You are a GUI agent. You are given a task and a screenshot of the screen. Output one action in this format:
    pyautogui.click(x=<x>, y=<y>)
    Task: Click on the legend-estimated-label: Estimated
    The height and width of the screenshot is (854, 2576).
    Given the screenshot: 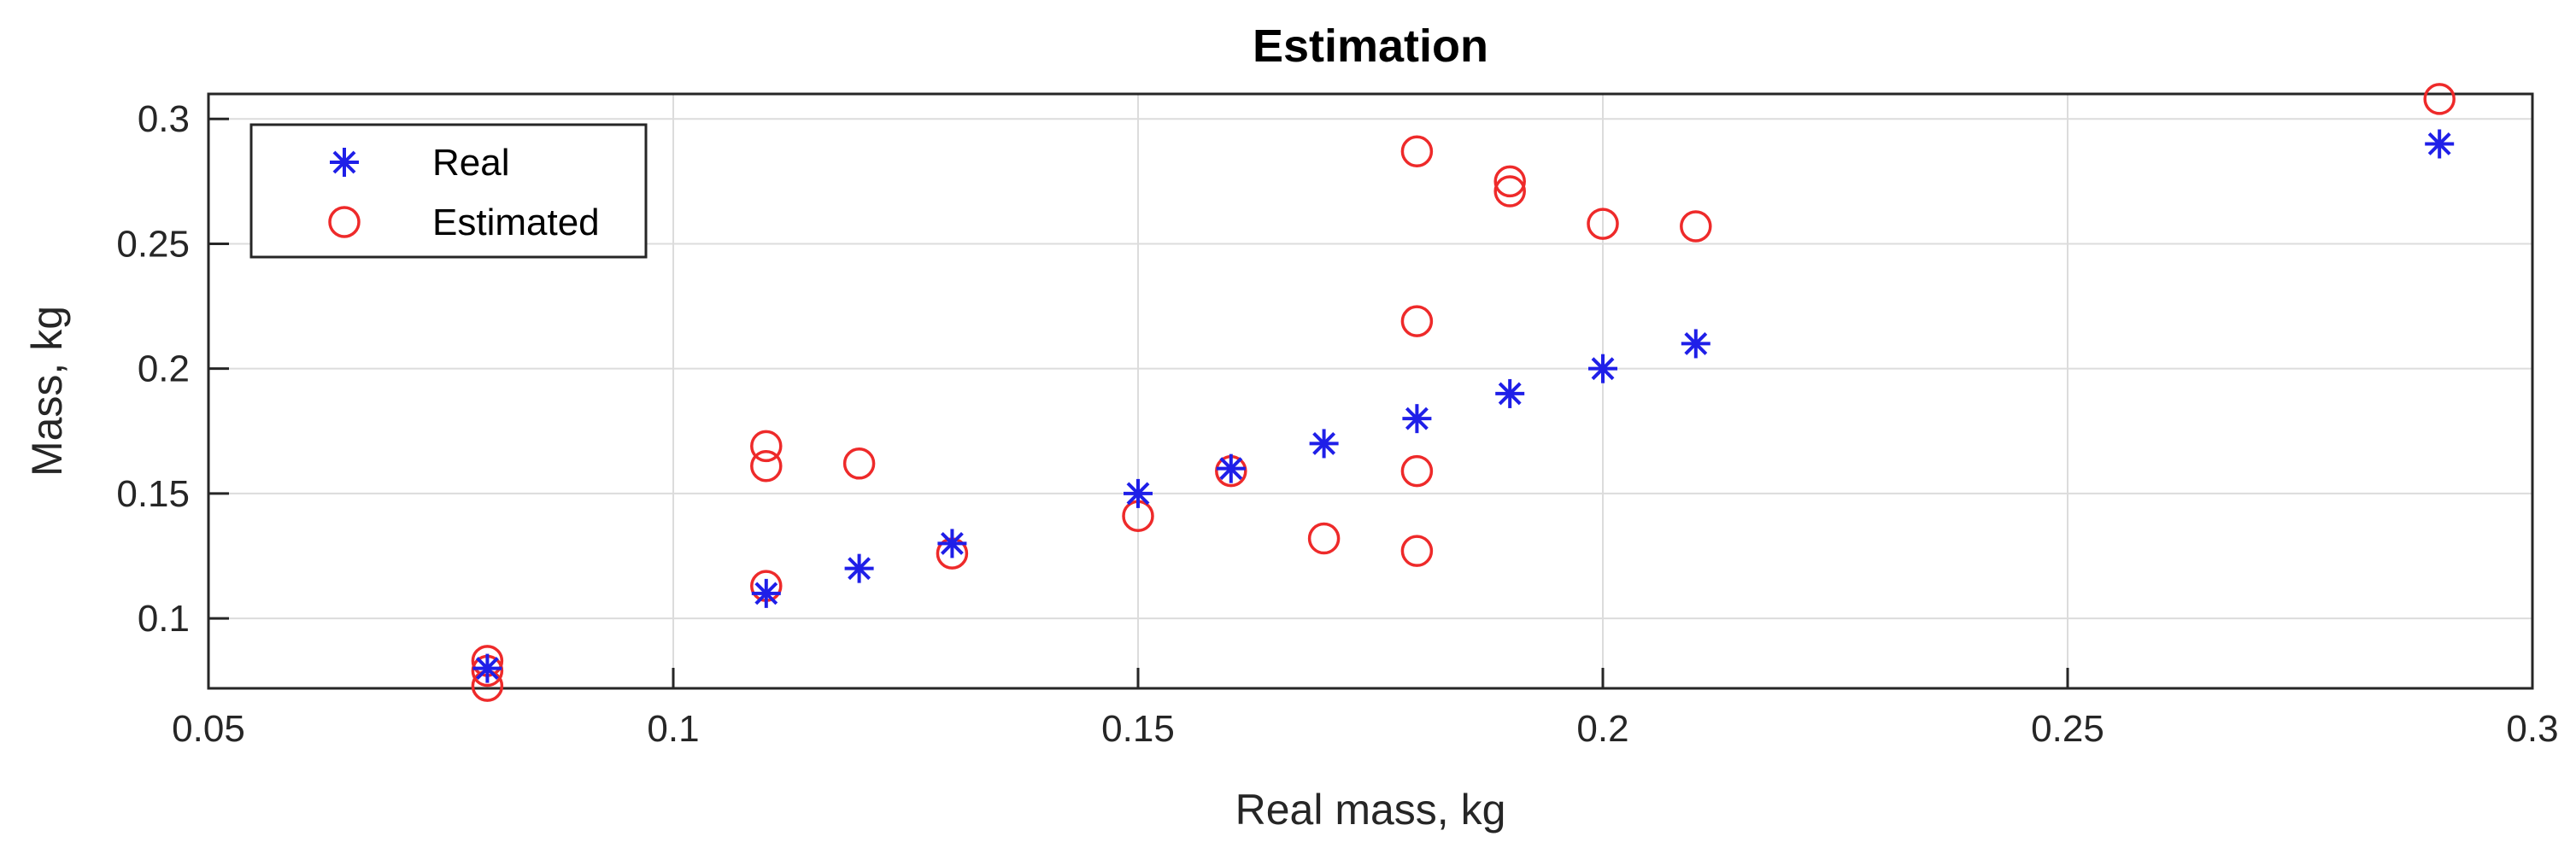 What is the action you would take?
    pyautogui.click(x=516, y=222)
    